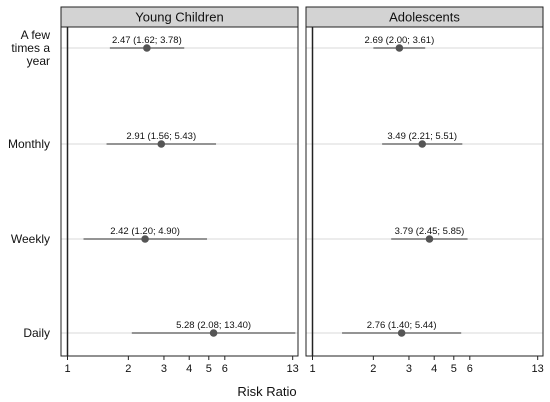 This screenshot has height=402, width=550. I want to click on panel-0-tick-label-2: 3, so click(164, 369).